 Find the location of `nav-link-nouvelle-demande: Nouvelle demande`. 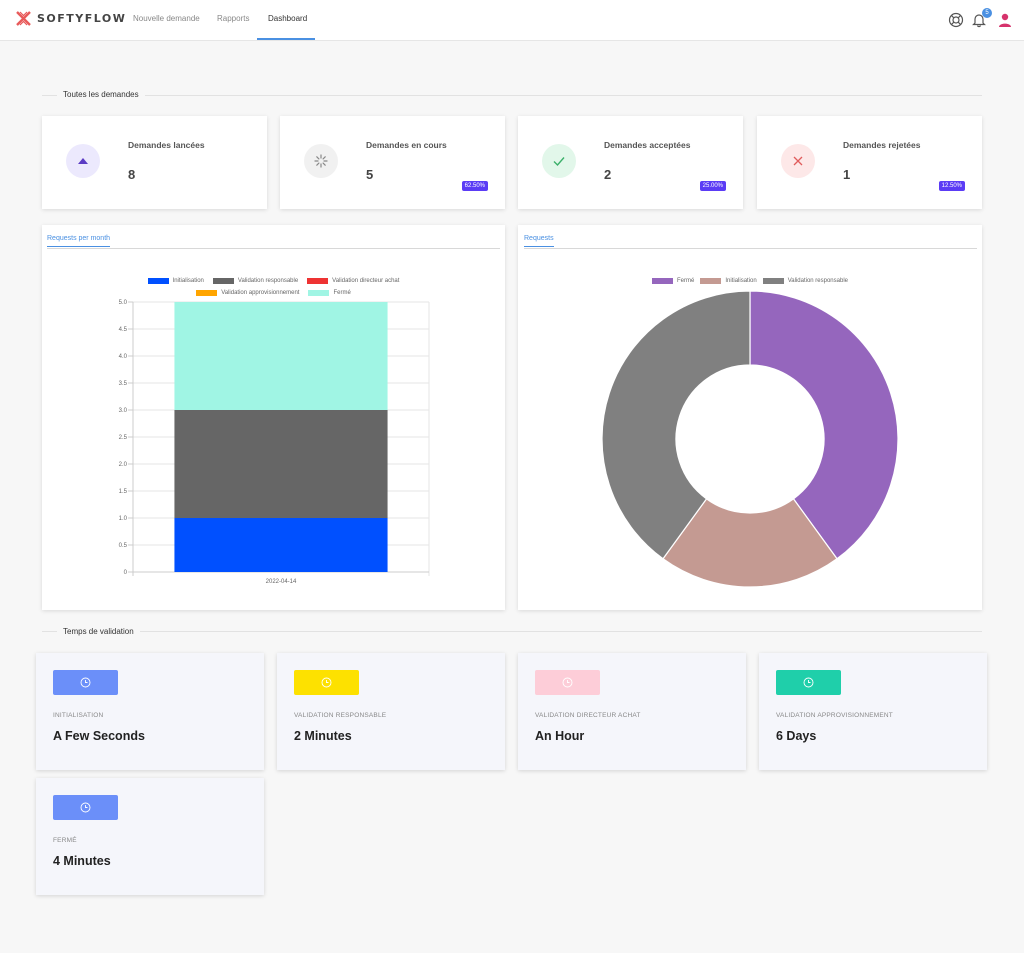

nav-link-nouvelle-demande: Nouvelle demande is located at coordinates (166, 18).